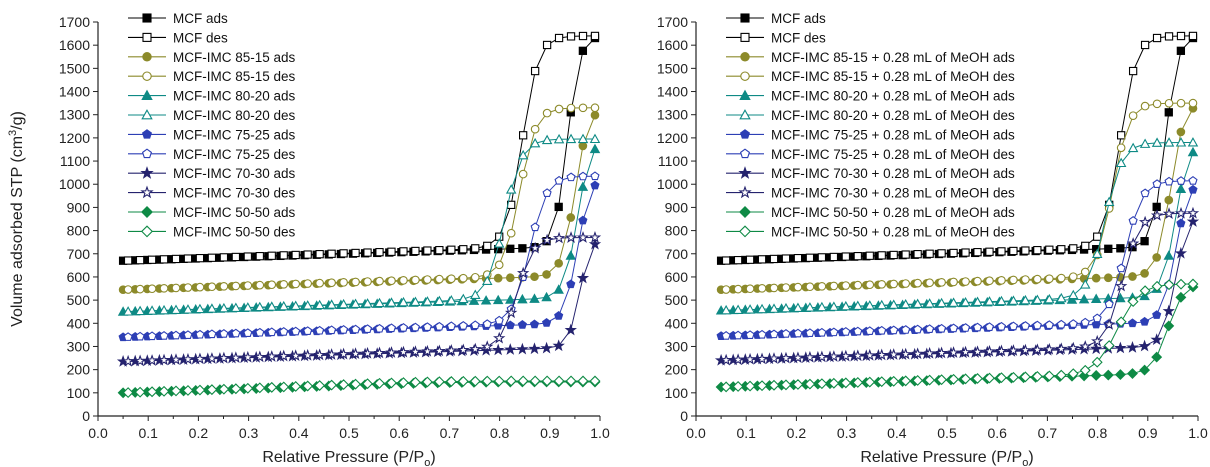 The image size is (1210, 467). Describe the element at coordinates (893, 154) in the screenshot. I see `legend-label: MCF-IMC 75-25 + 0.28 mL of MeOH des` at that location.